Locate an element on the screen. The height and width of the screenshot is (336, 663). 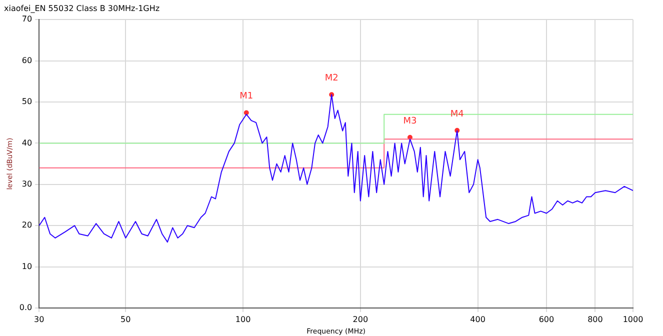
annotation: M4 is located at coordinates (457, 114).